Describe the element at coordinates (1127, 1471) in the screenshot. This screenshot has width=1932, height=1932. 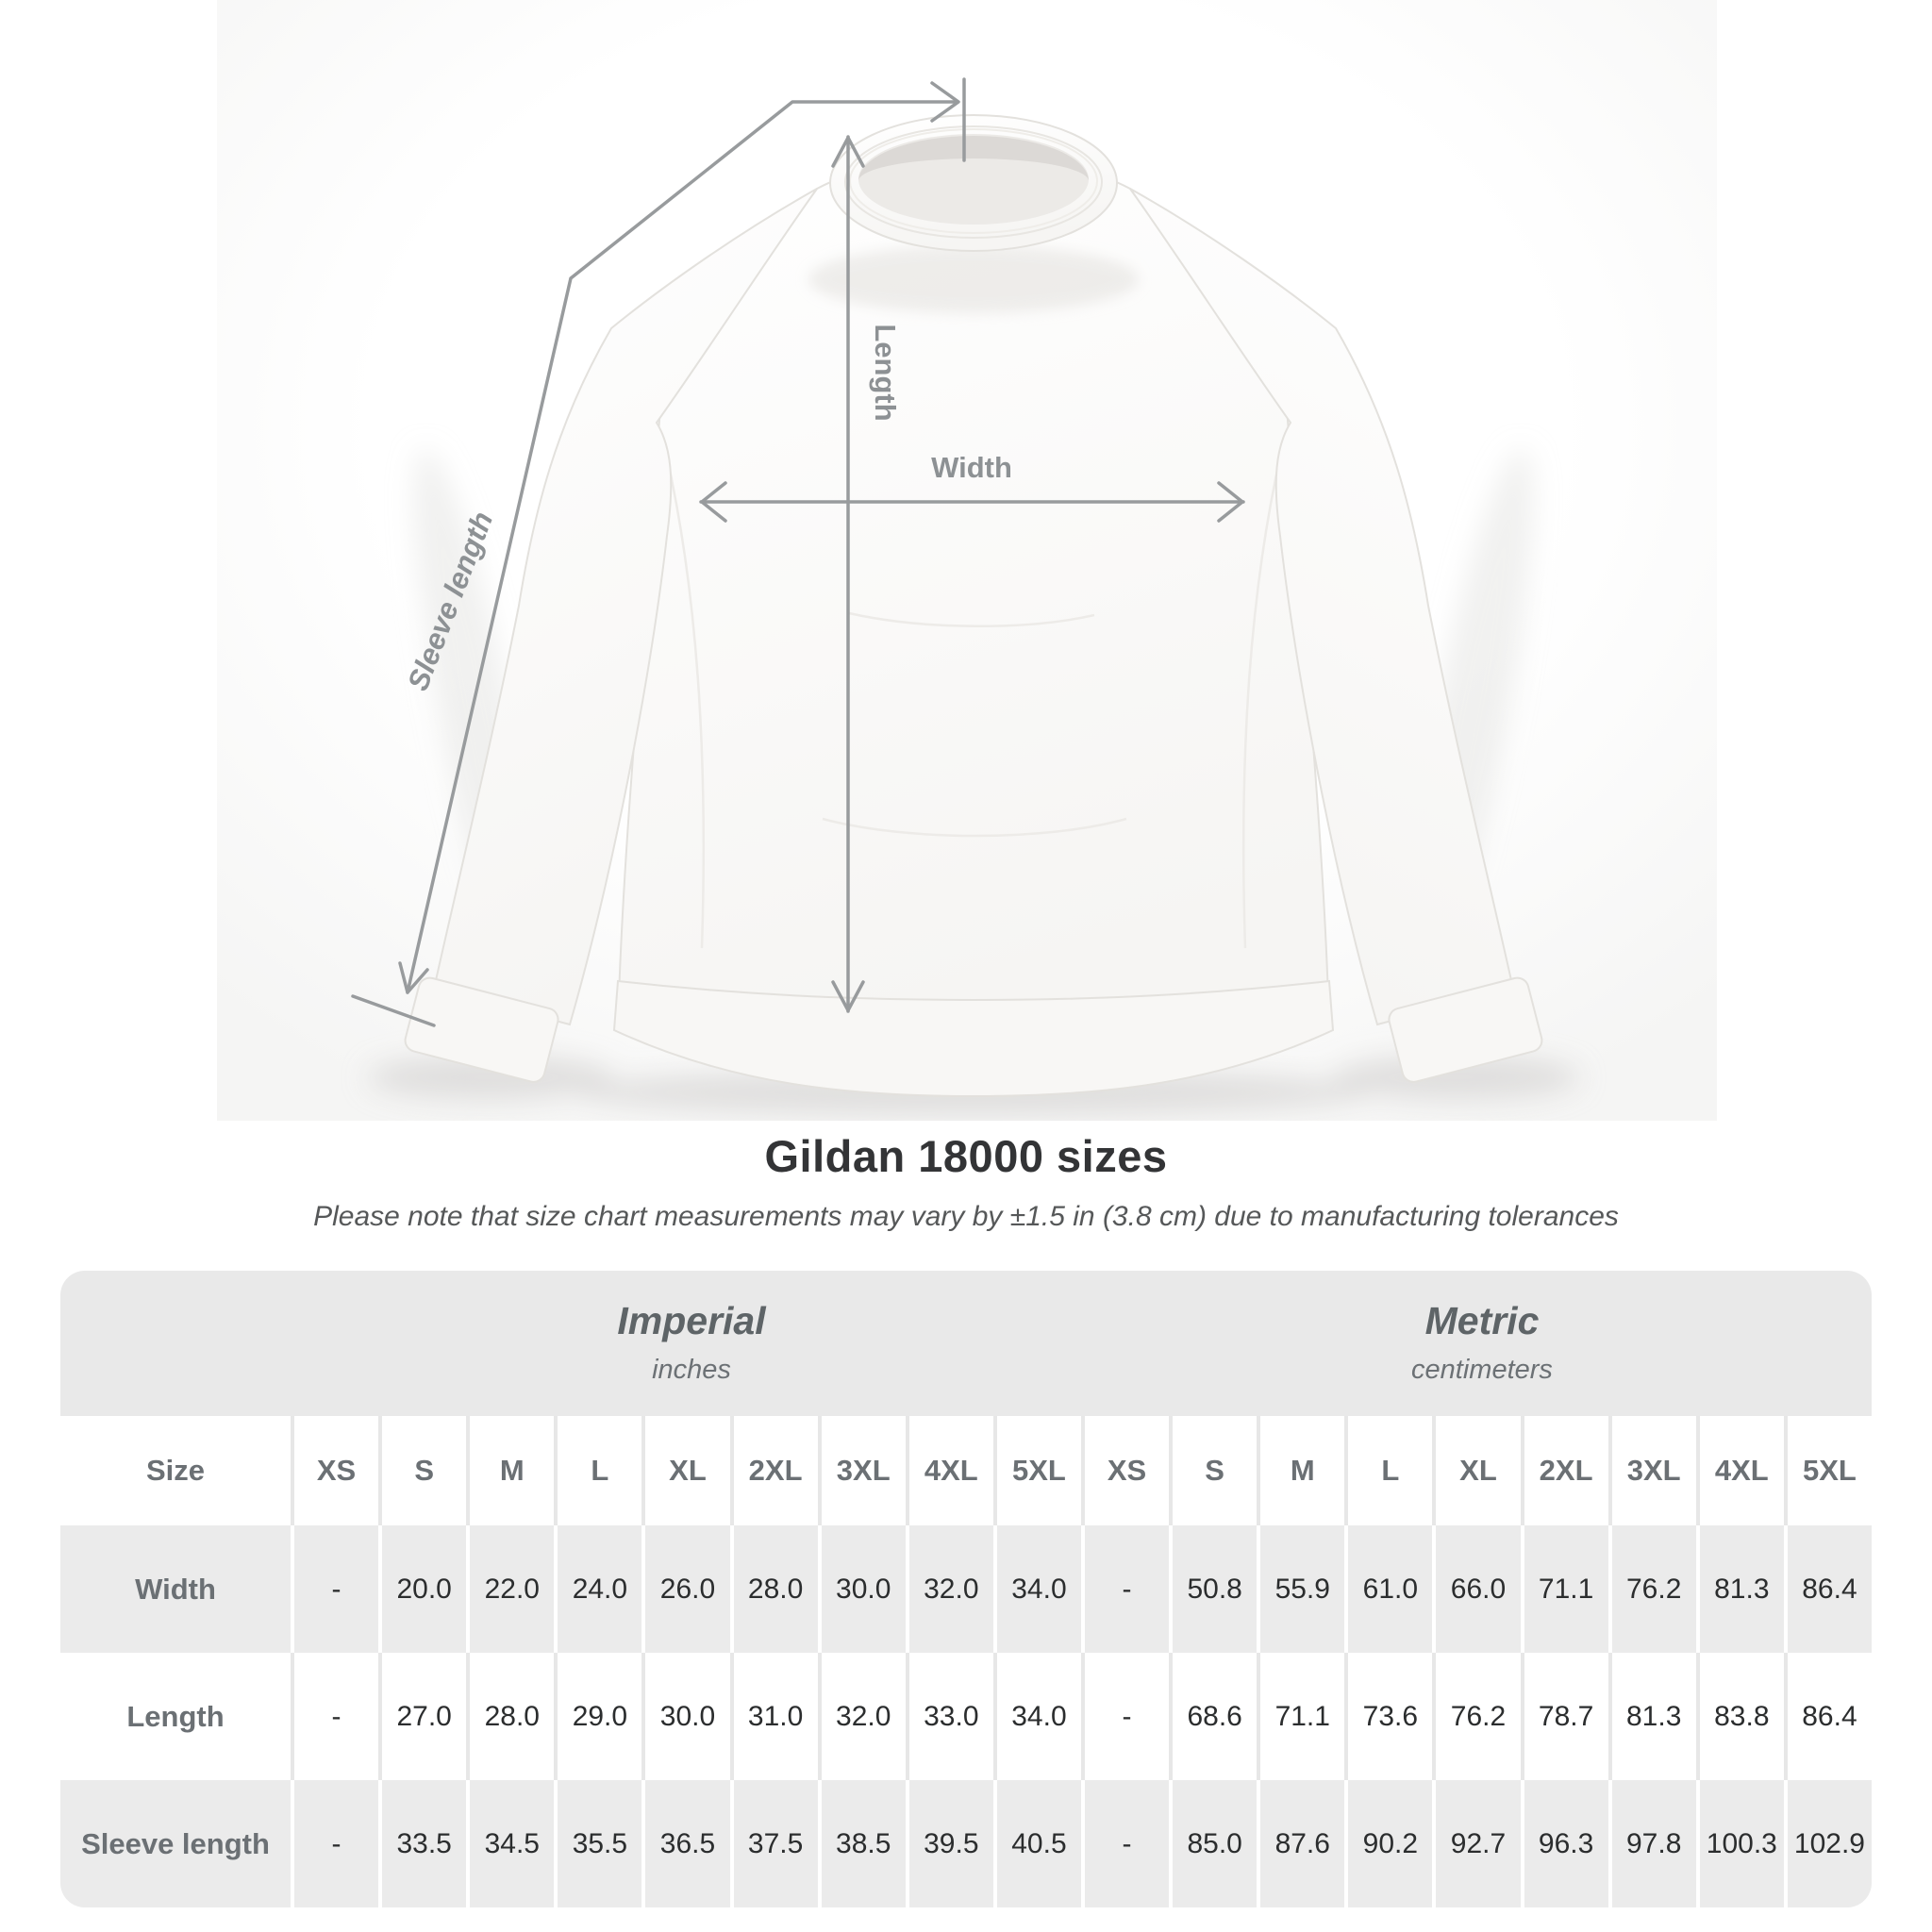
I see `size-header-cell: XS` at that location.